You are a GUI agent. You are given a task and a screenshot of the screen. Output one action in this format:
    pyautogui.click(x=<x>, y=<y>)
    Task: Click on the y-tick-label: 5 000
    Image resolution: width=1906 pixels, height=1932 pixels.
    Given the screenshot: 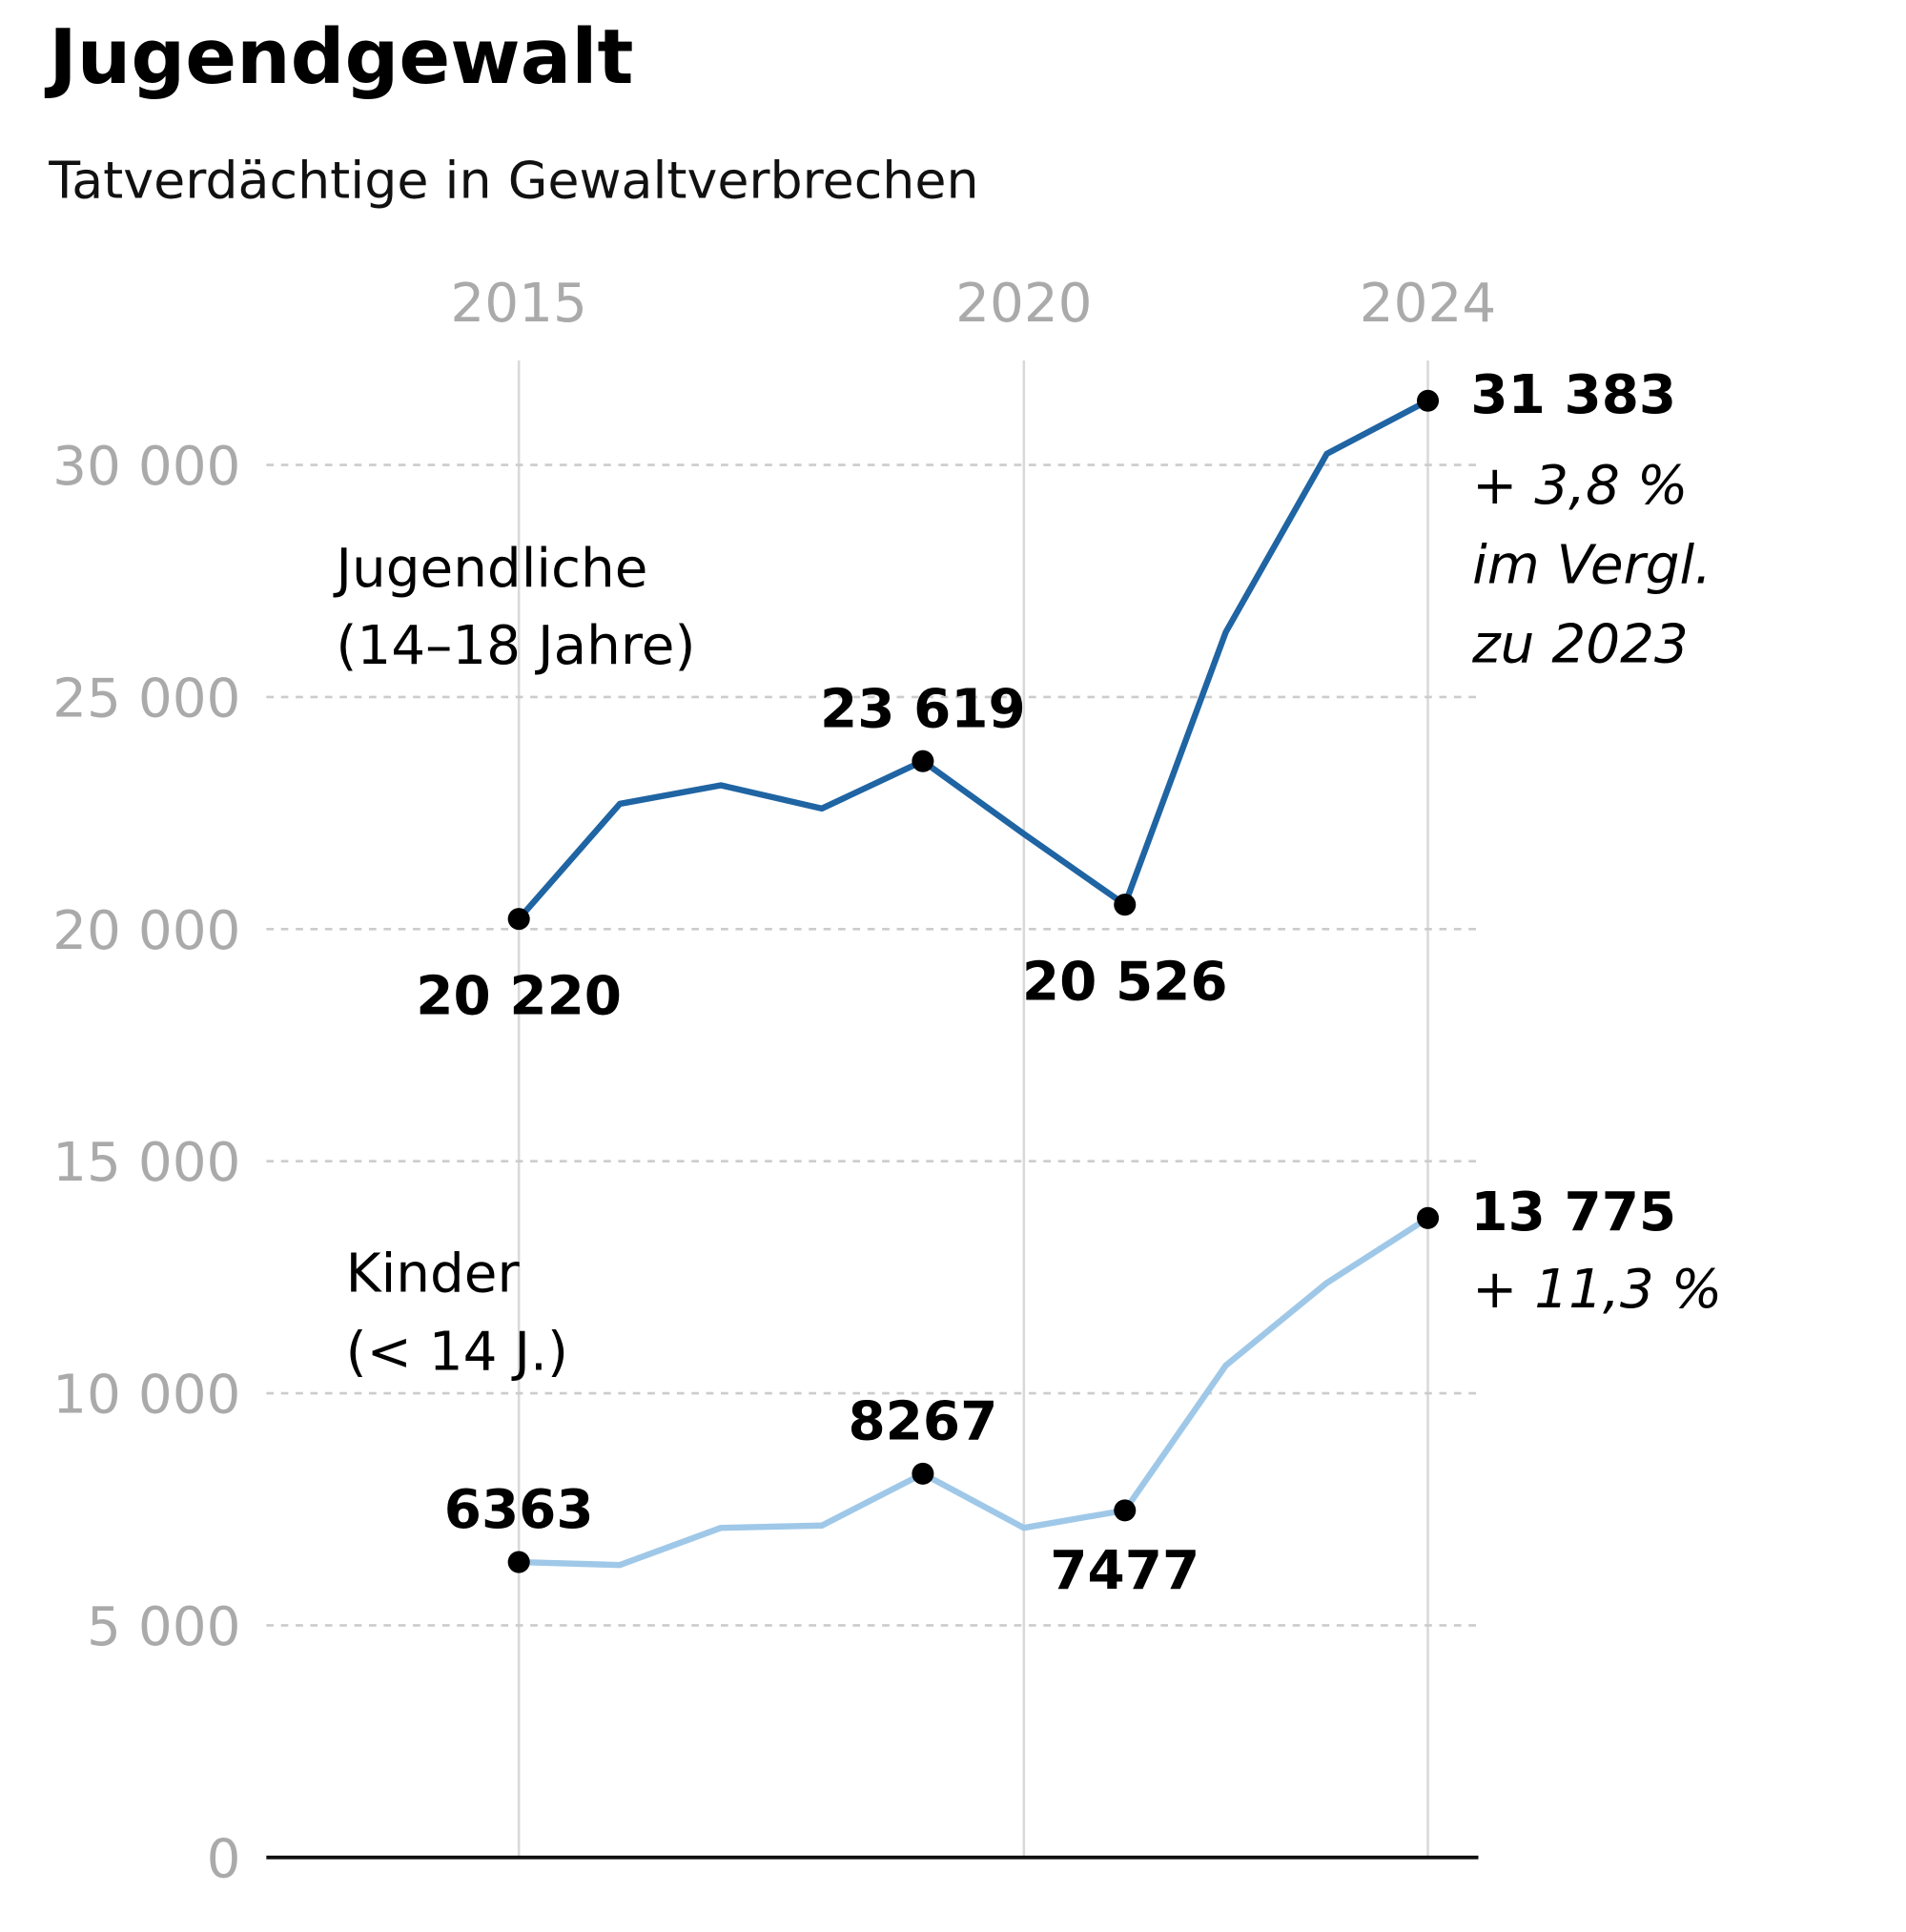 What is the action you would take?
    pyautogui.click(x=163, y=1627)
    